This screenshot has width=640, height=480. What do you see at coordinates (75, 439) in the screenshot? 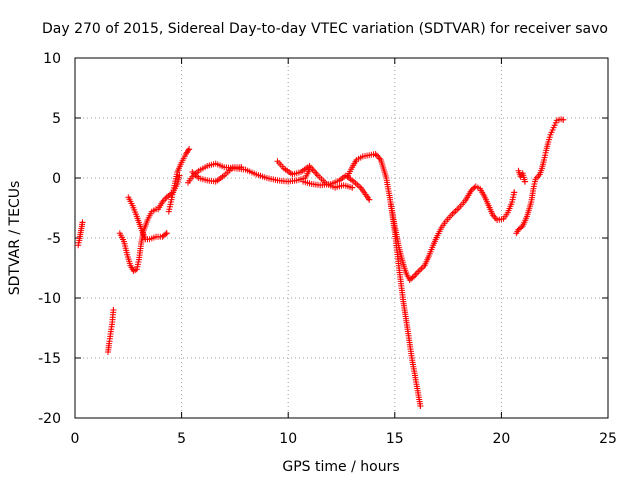
I see `x-tick-label: 0` at bounding box center [75, 439].